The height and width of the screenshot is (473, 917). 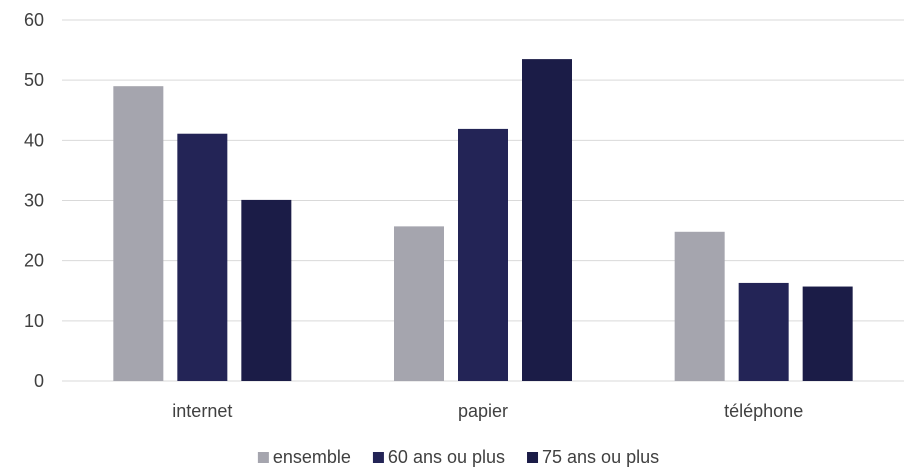 I want to click on bar-téléphone-75-ans-ou-plus, so click(x=827, y=333).